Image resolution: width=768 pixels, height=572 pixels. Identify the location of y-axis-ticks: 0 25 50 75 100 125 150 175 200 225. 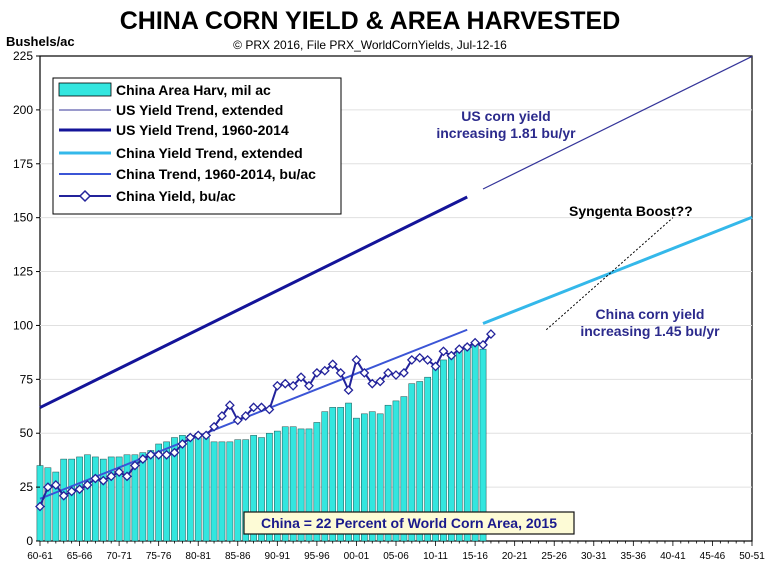
(26, 298).